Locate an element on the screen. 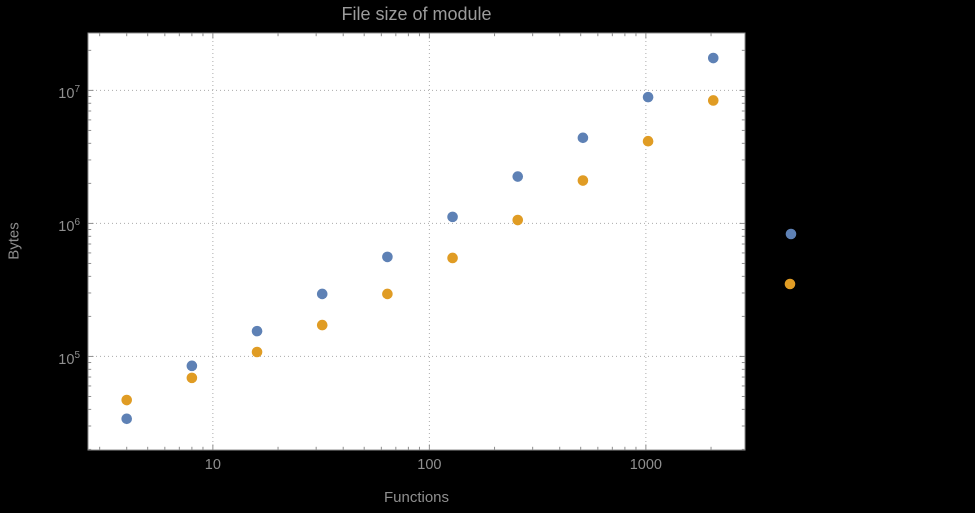 The height and width of the screenshot is (513, 975). chart-title: File size of module is located at coordinates (416, 14).